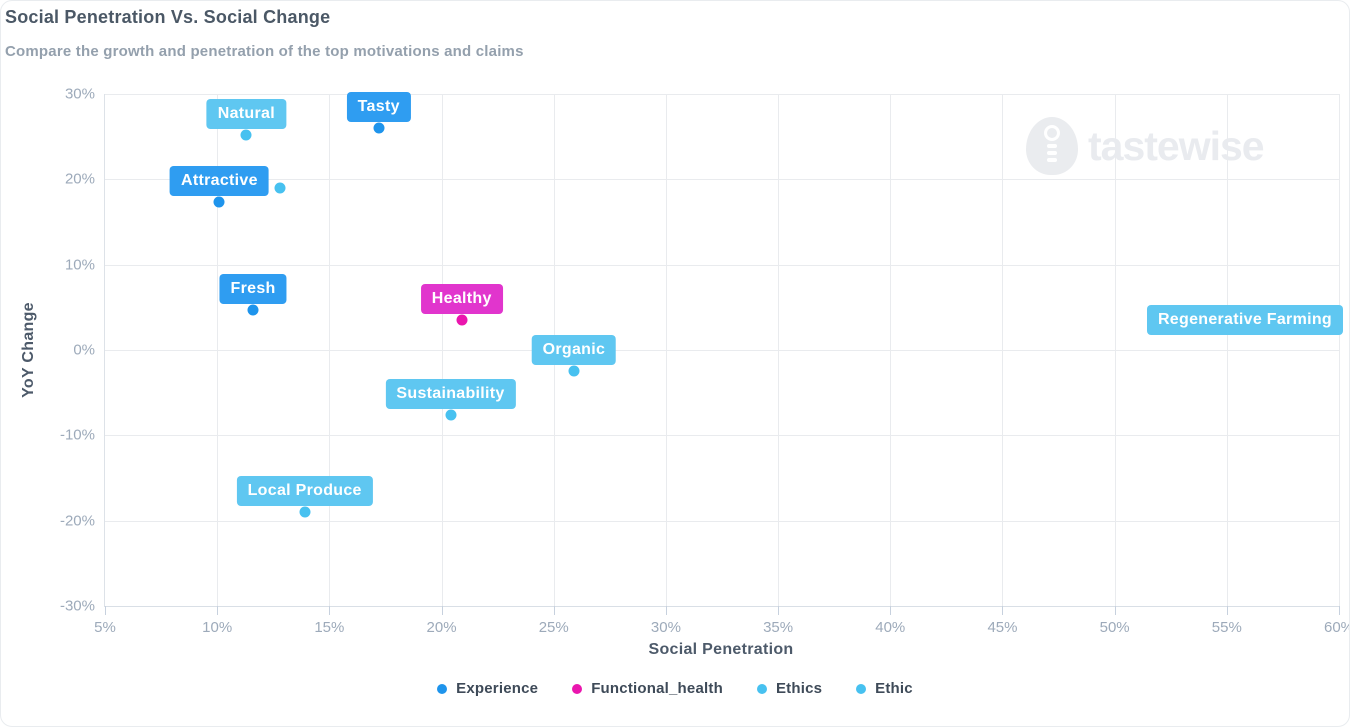 The height and width of the screenshot is (727, 1350). I want to click on x-tick-label: 55%, so click(1226, 627).